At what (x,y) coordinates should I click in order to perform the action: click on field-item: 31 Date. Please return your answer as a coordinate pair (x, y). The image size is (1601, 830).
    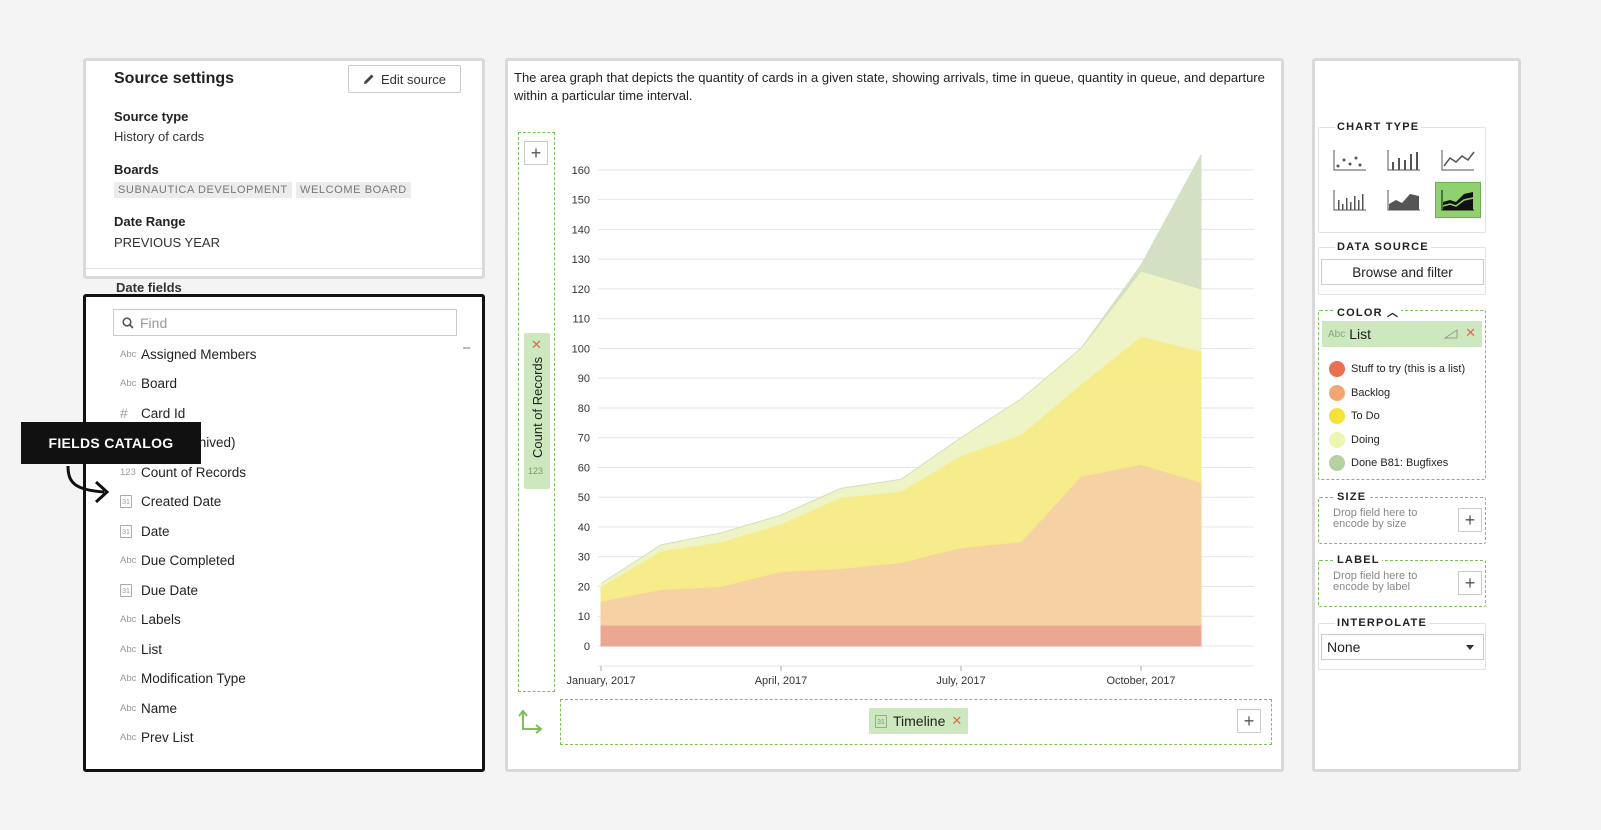
    Looking at the image, I should click on (145, 531).